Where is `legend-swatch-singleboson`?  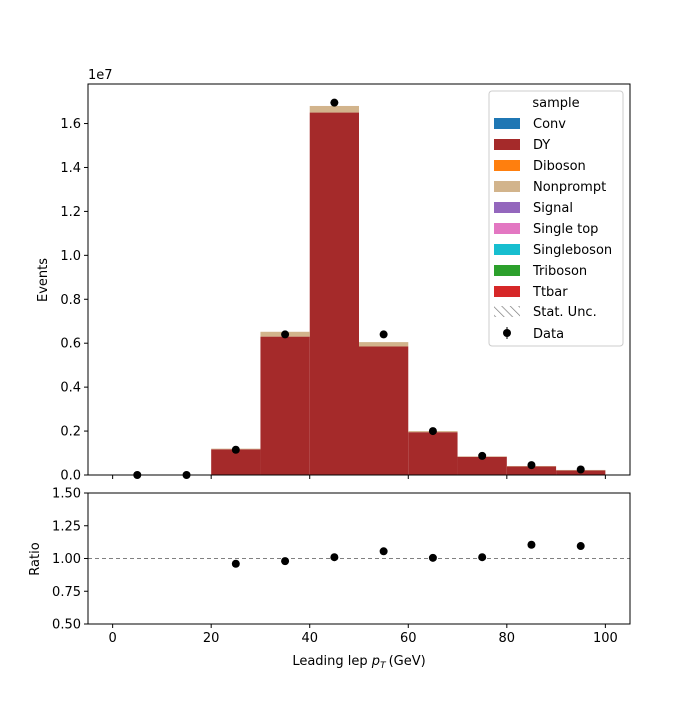 legend-swatch-singleboson is located at coordinates (507, 249).